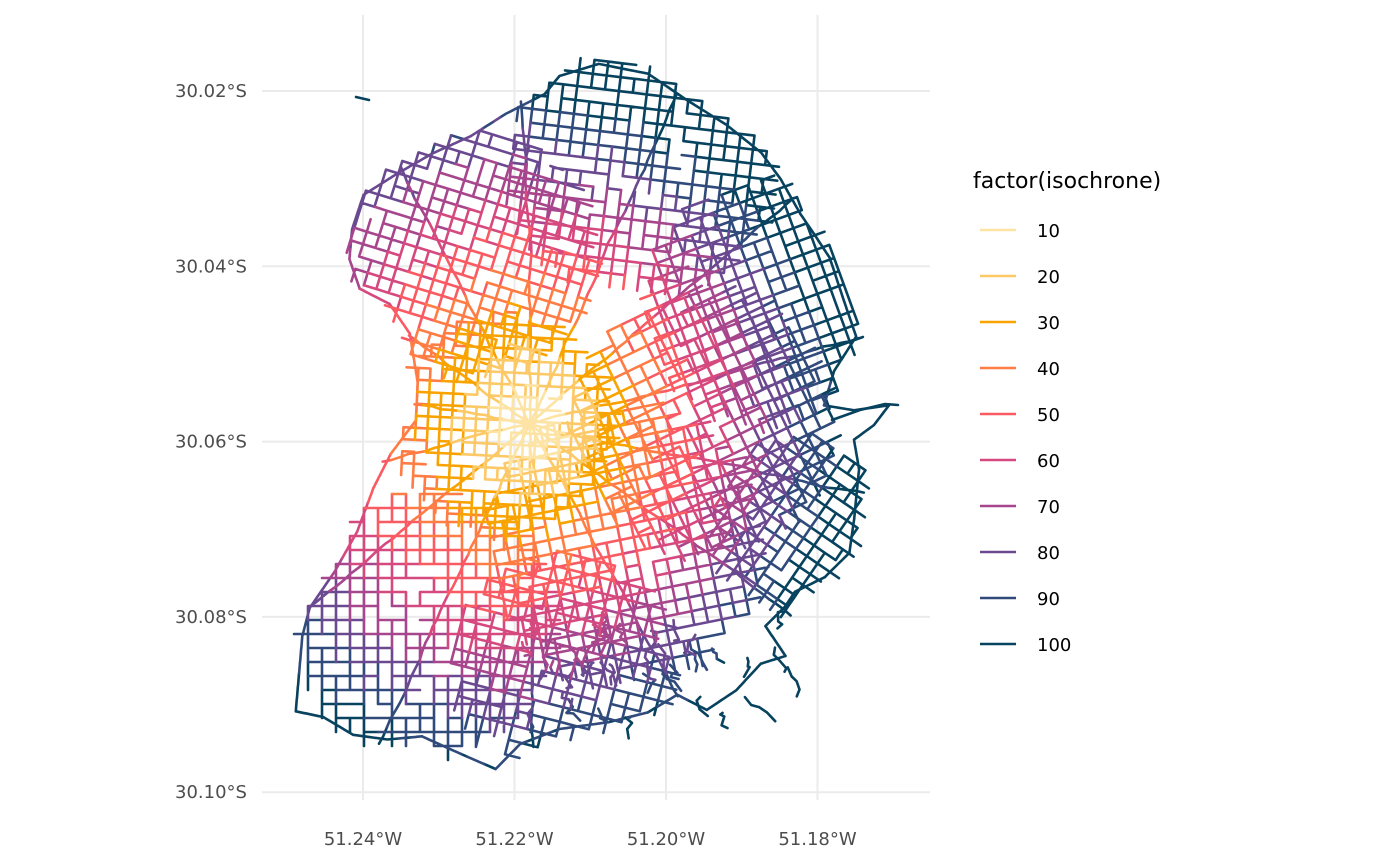 The image size is (1400, 866). Describe the element at coordinates (211, 91) in the screenshot. I see `y-tick-label: 30.02°S` at that location.